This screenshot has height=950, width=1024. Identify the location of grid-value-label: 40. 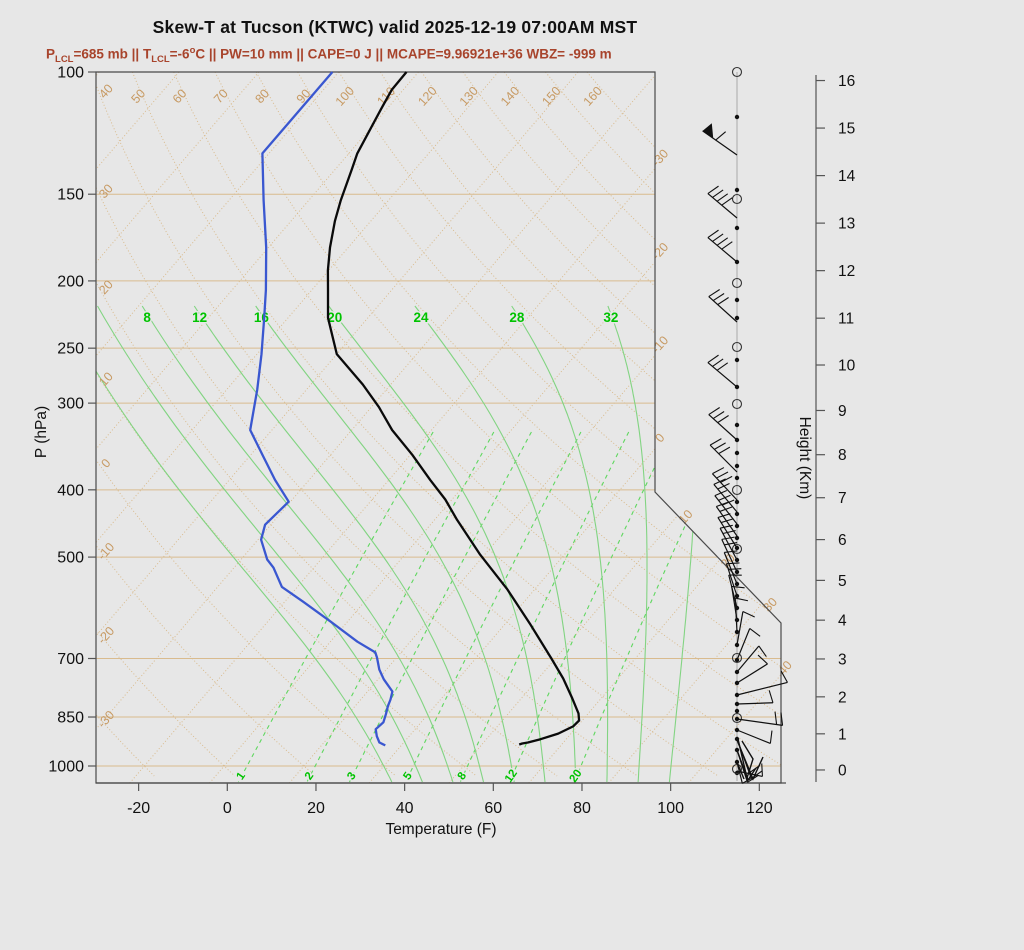
(785, 668).